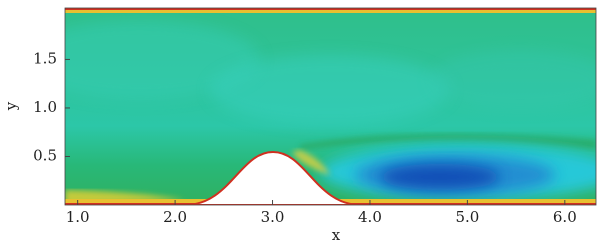 Image resolution: width=600 pixels, height=247 pixels. Describe the element at coordinates (467, 217) in the screenshot. I see `x-tick-label: 5.0` at that location.